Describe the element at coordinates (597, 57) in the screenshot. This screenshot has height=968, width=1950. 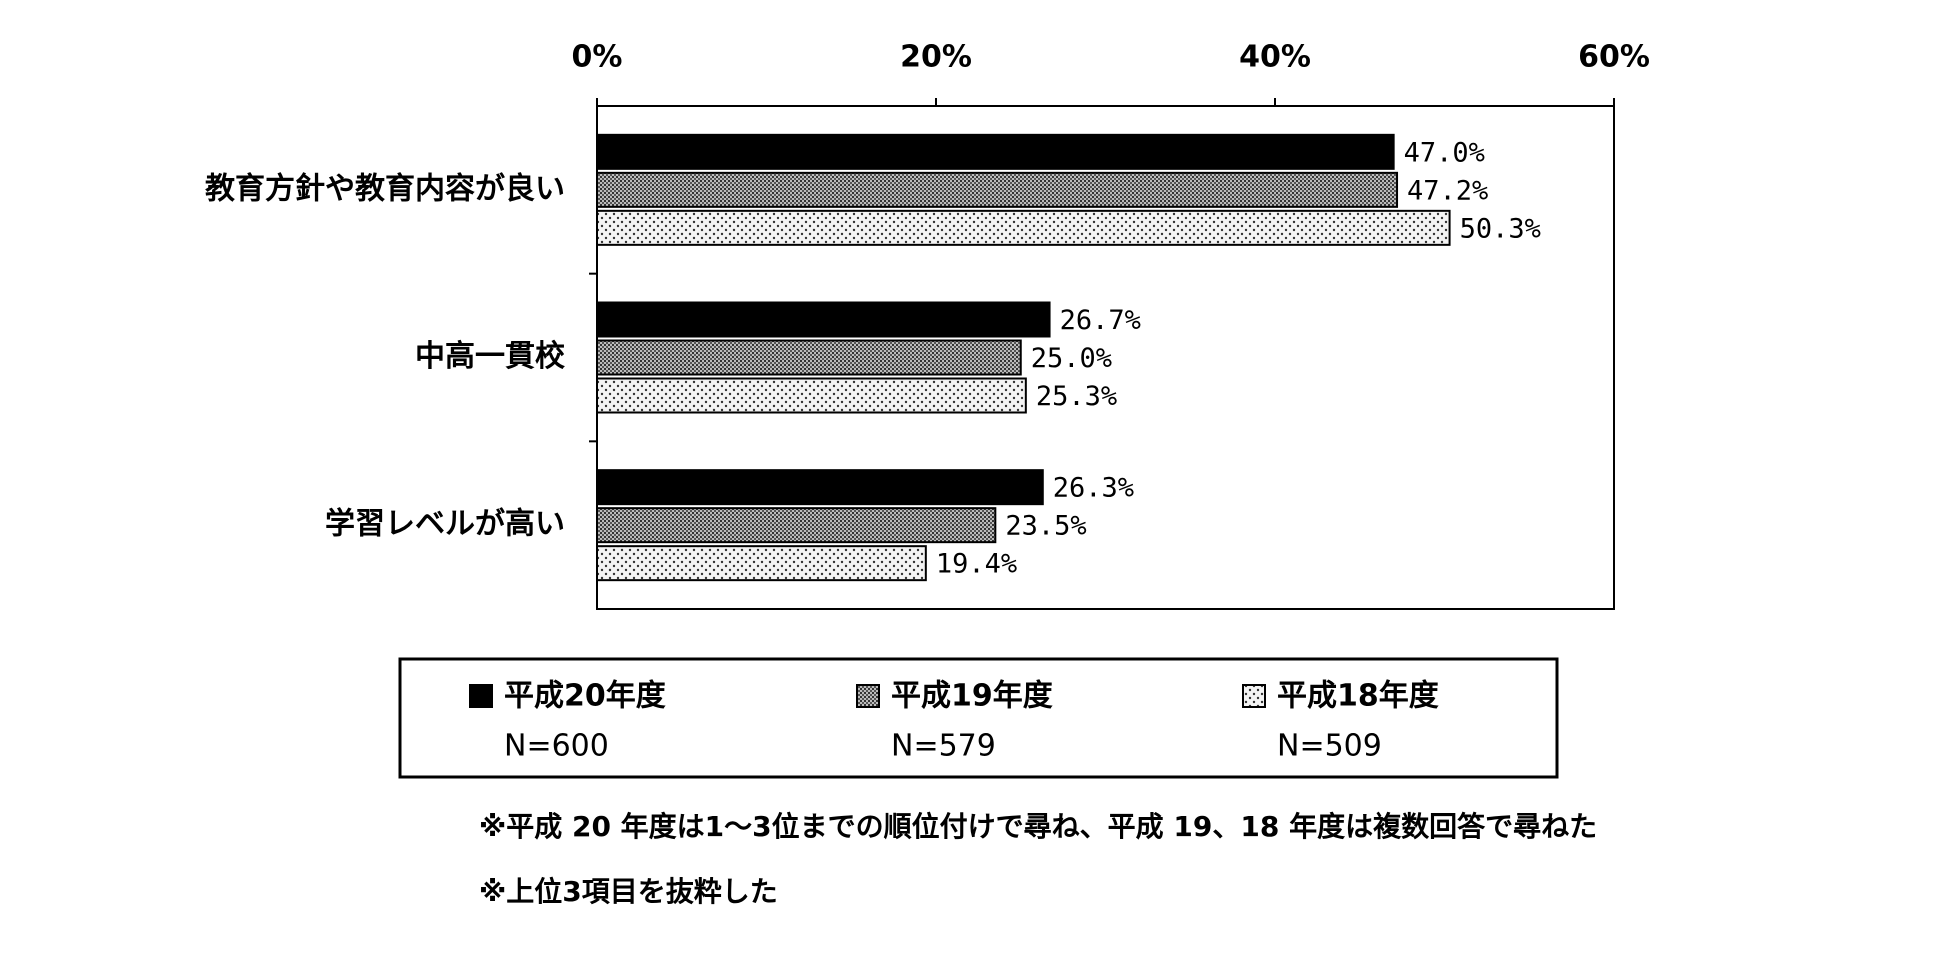
I see `x-tick-label: 0%` at that location.